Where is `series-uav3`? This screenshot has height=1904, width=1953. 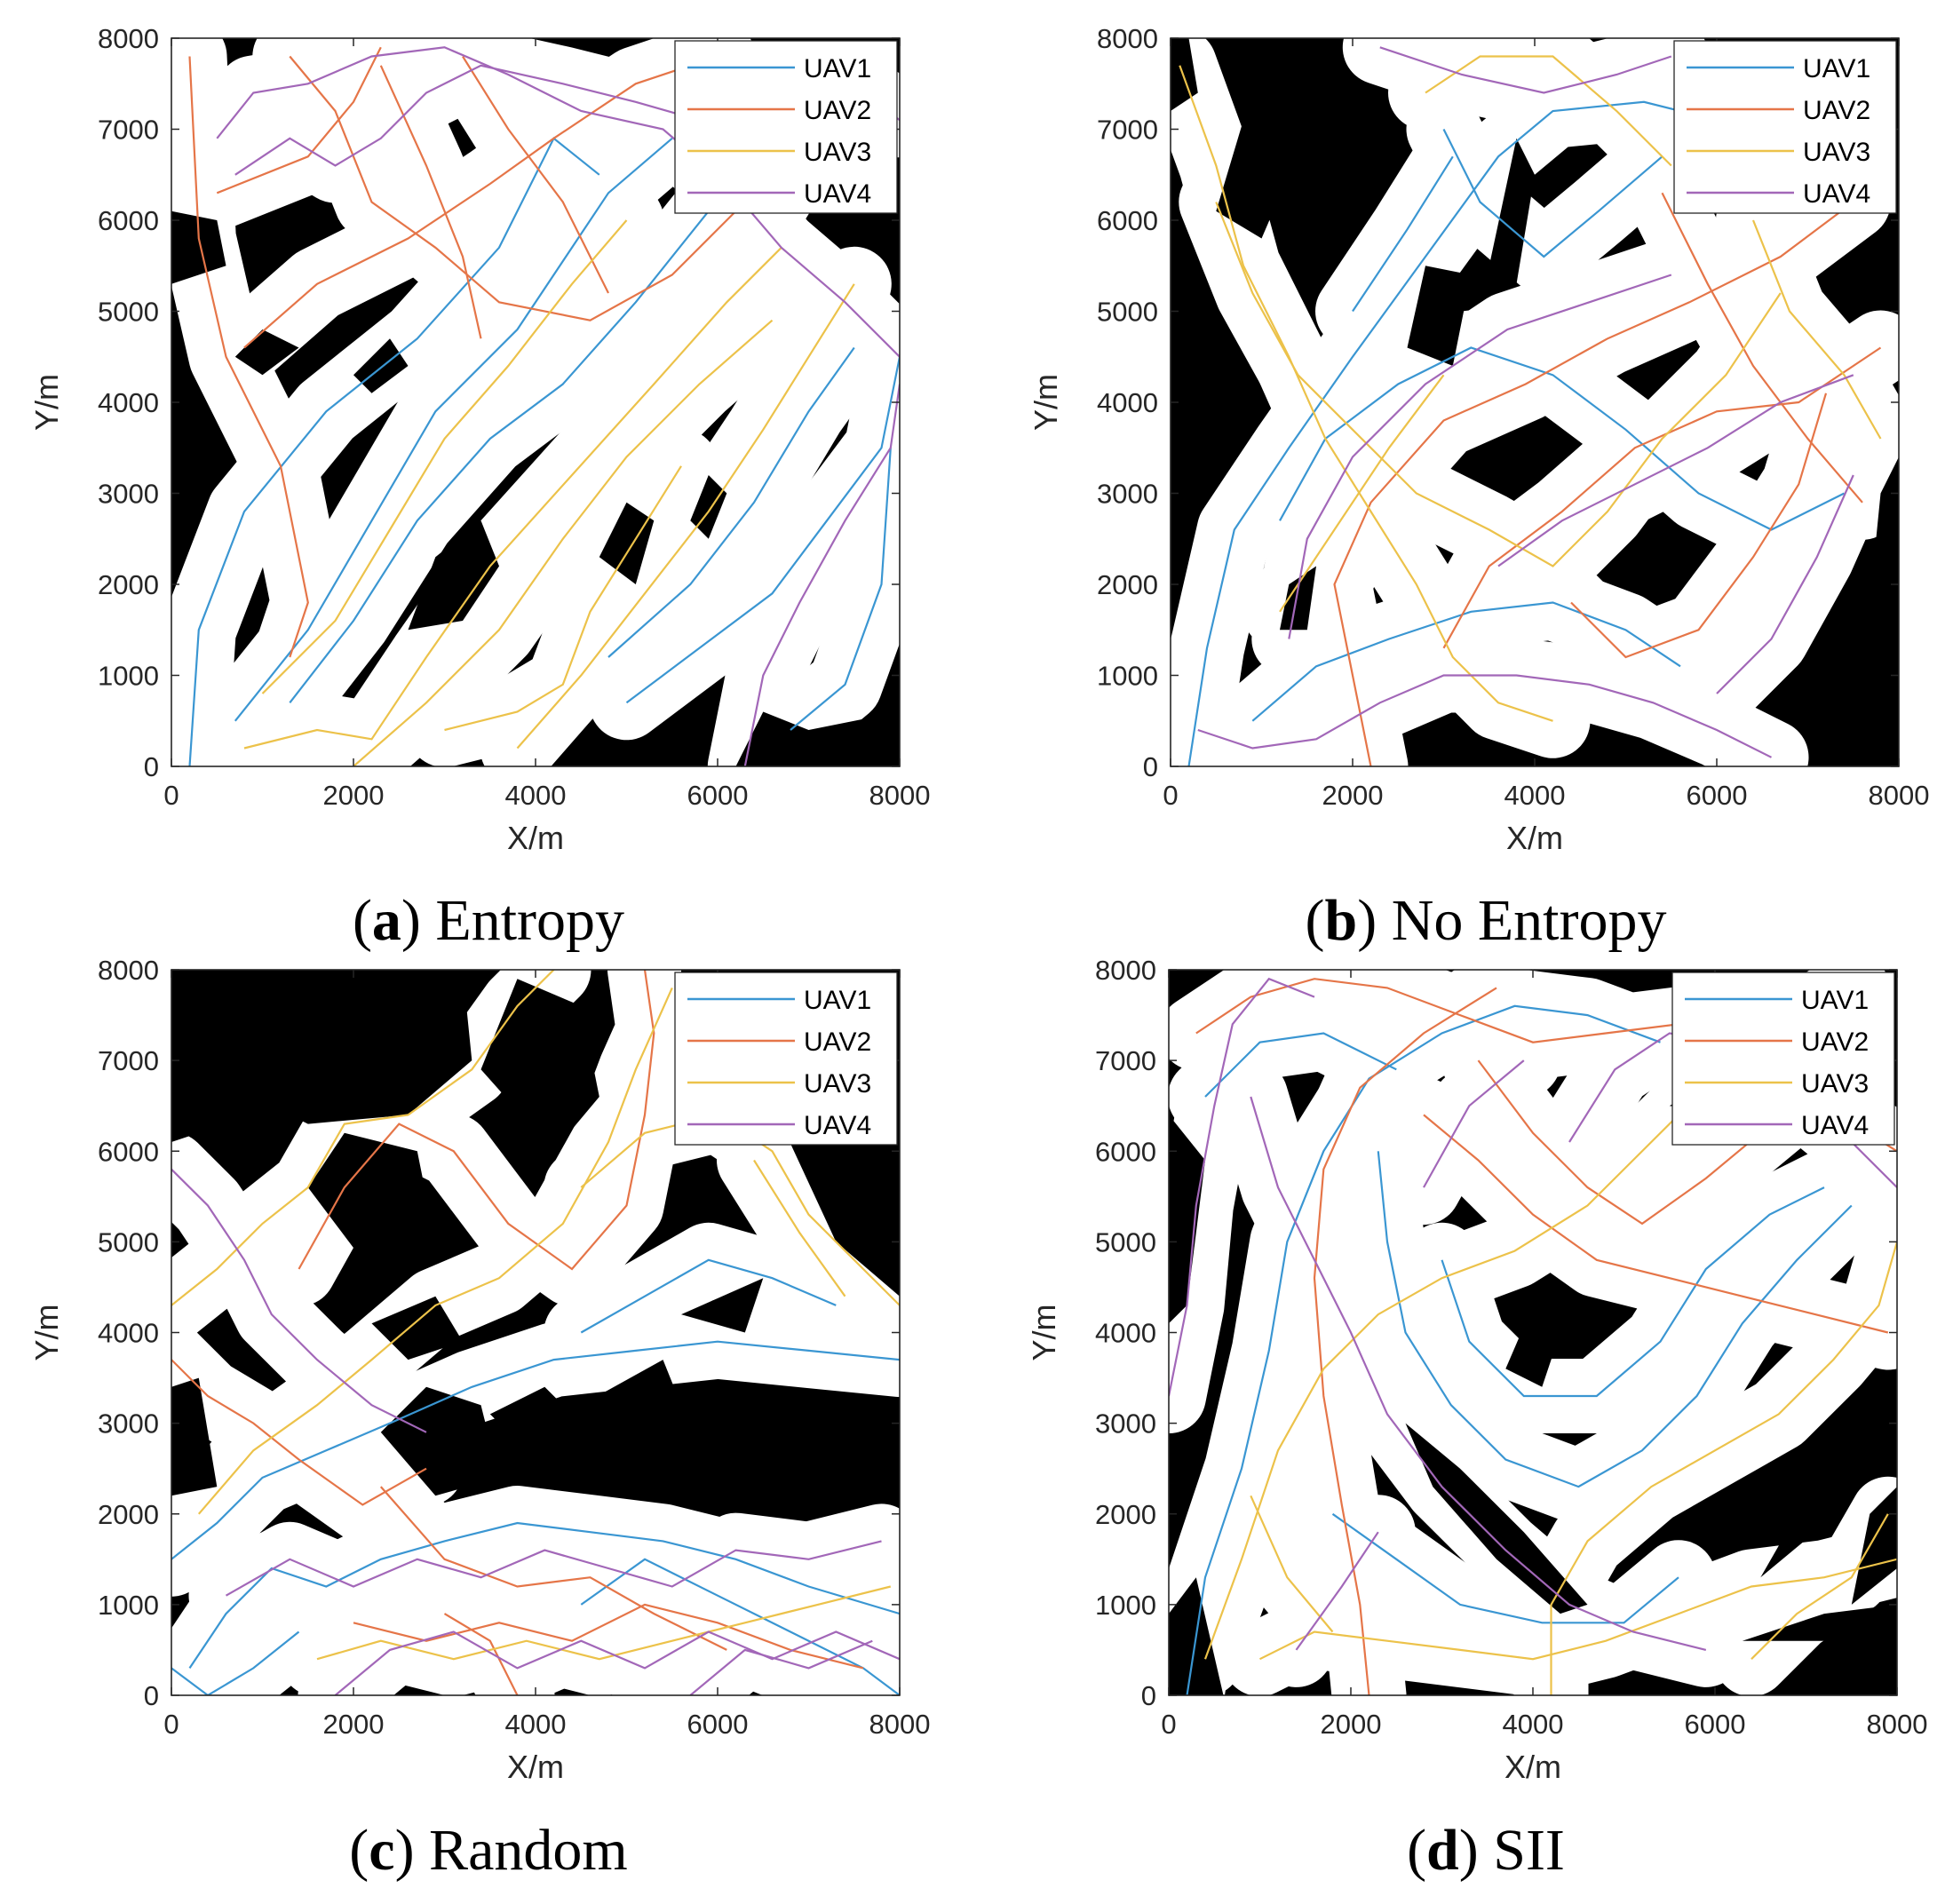
series-uav3 is located at coordinates (535, 1315).